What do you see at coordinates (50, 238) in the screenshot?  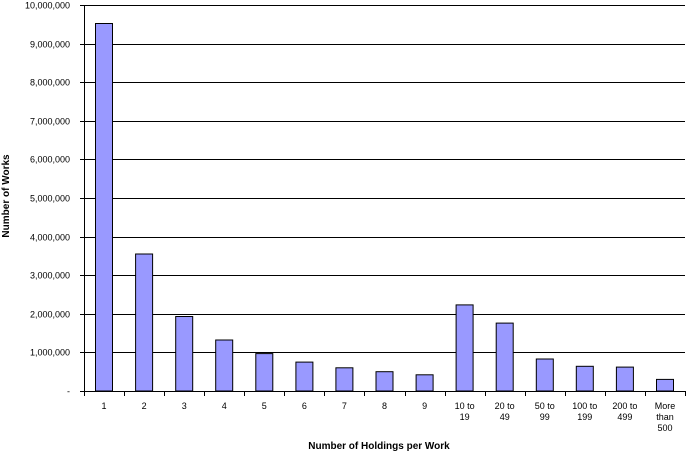 I see `y-tick-label: 4,000,000` at bounding box center [50, 238].